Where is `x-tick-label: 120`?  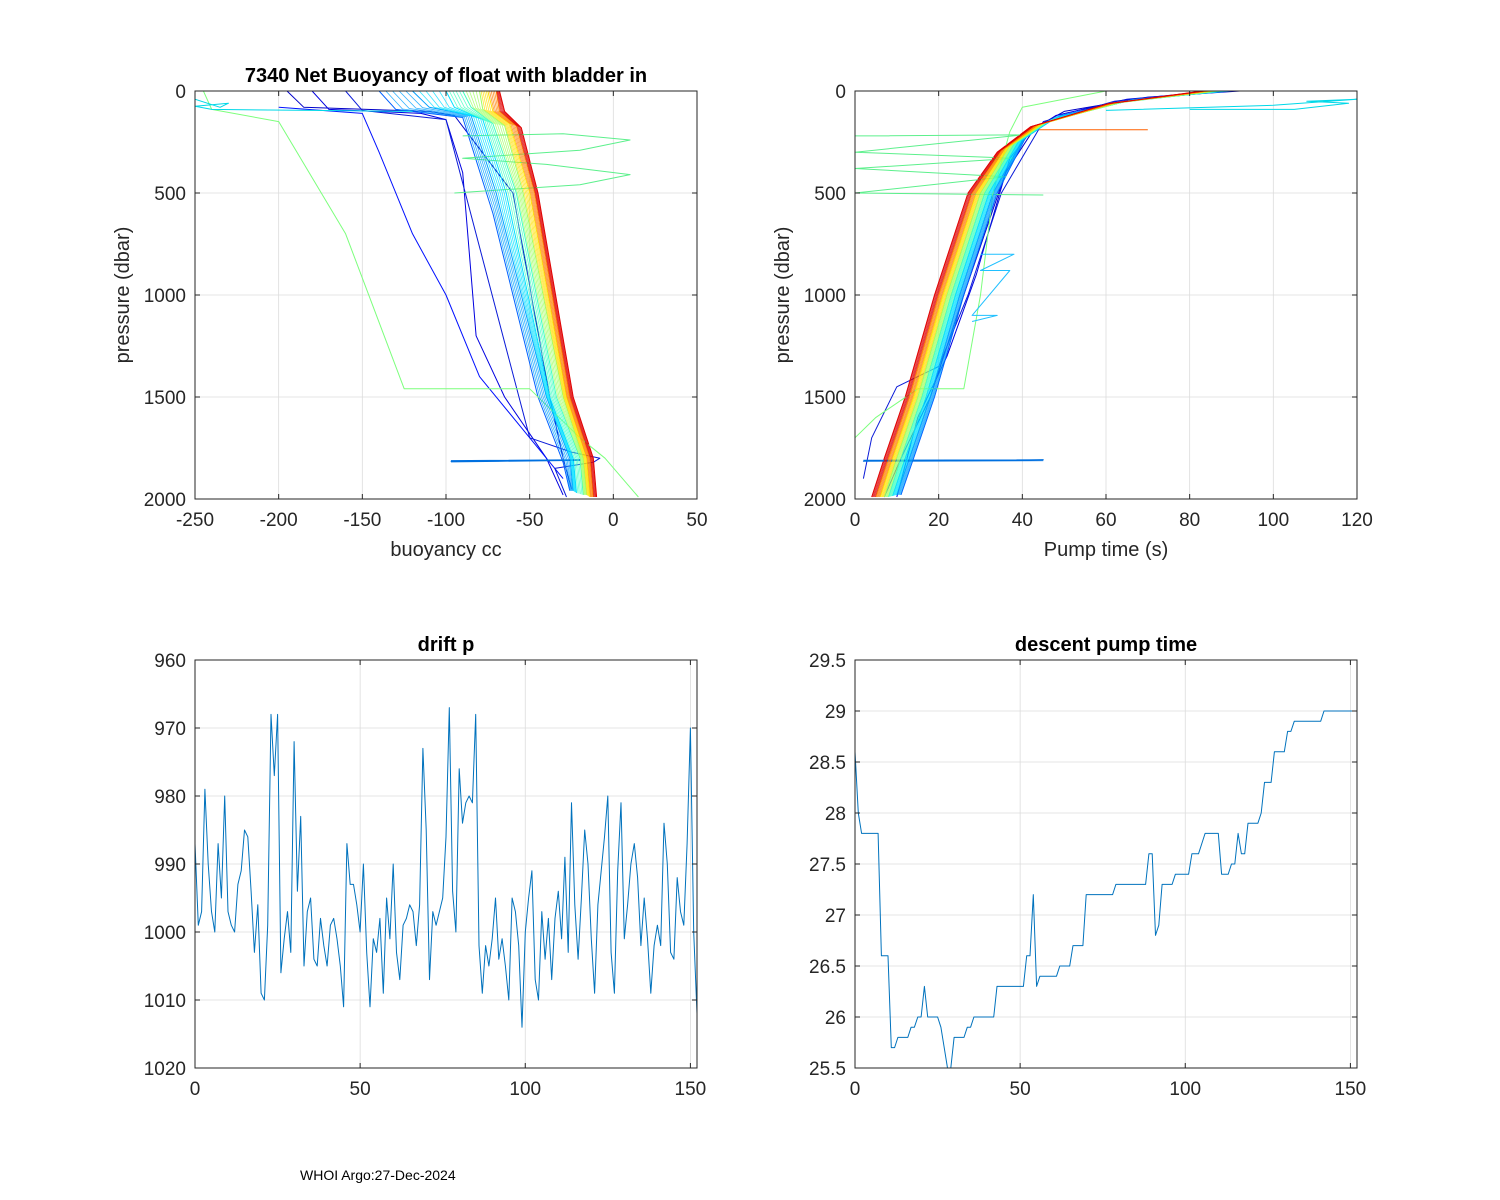 x-tick-label: 120 is located at coordinates (1357, 520).